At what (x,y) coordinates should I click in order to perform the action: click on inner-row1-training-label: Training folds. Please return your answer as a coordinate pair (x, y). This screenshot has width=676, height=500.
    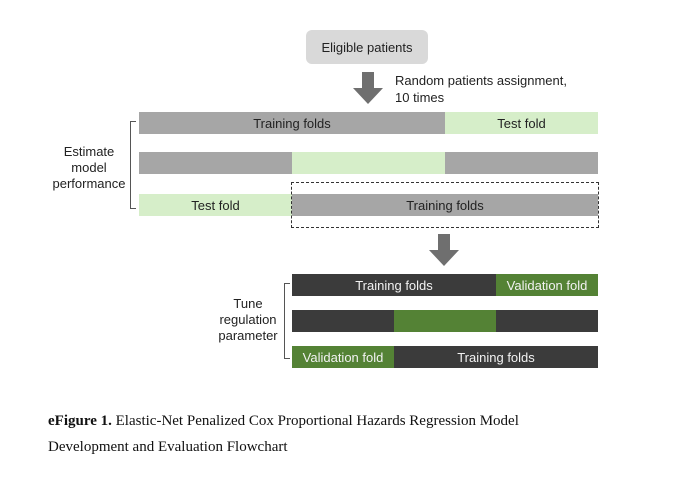
    Looking at the image, I should click on (394, 285).